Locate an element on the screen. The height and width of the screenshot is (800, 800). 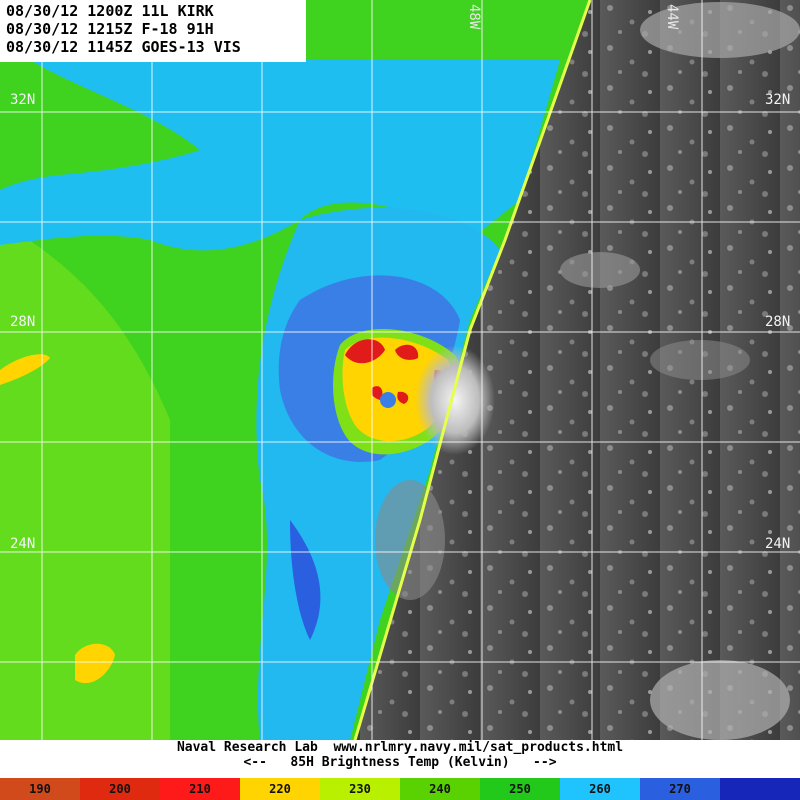
lat-label-24n-left: 24N is located at coordinates (23, 544).